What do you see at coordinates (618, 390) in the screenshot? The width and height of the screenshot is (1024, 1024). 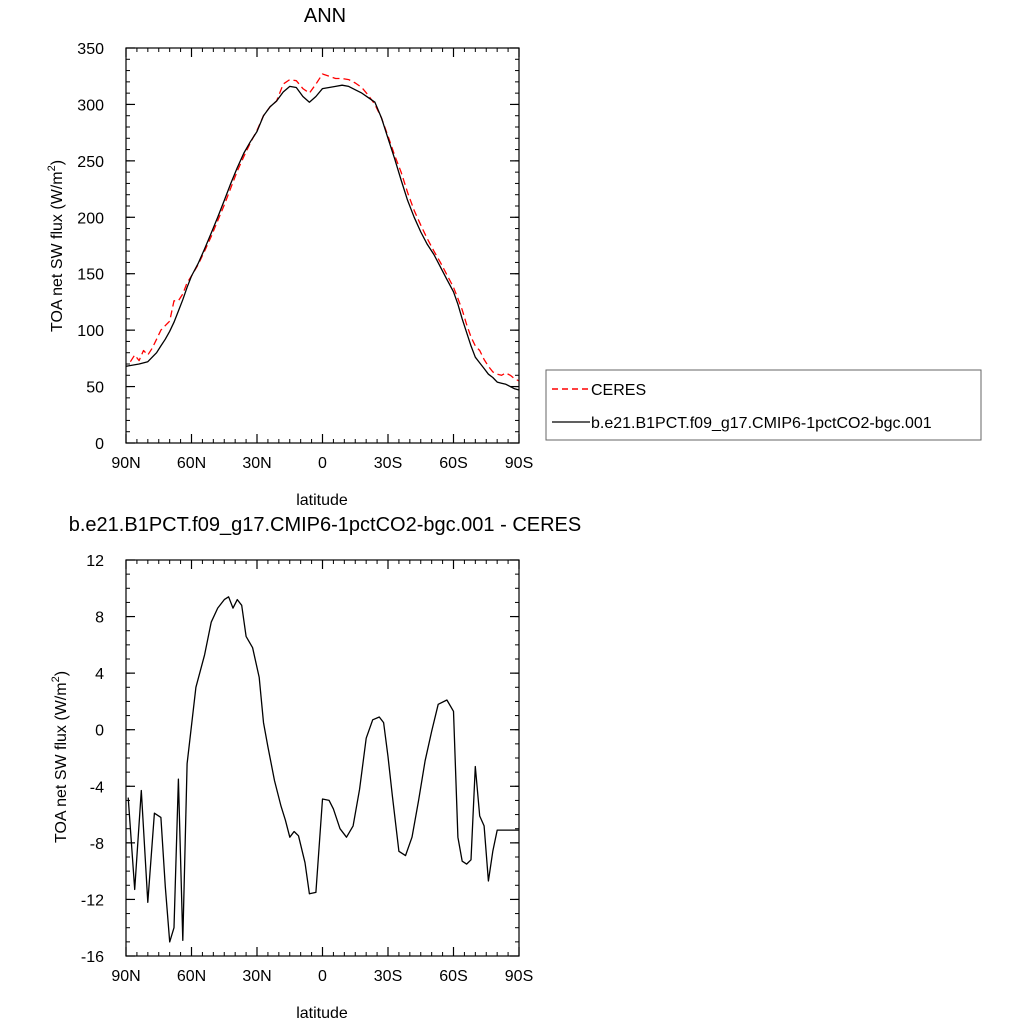 I see `legend-label-ceres: CERES` at bounding box center [618, 390].